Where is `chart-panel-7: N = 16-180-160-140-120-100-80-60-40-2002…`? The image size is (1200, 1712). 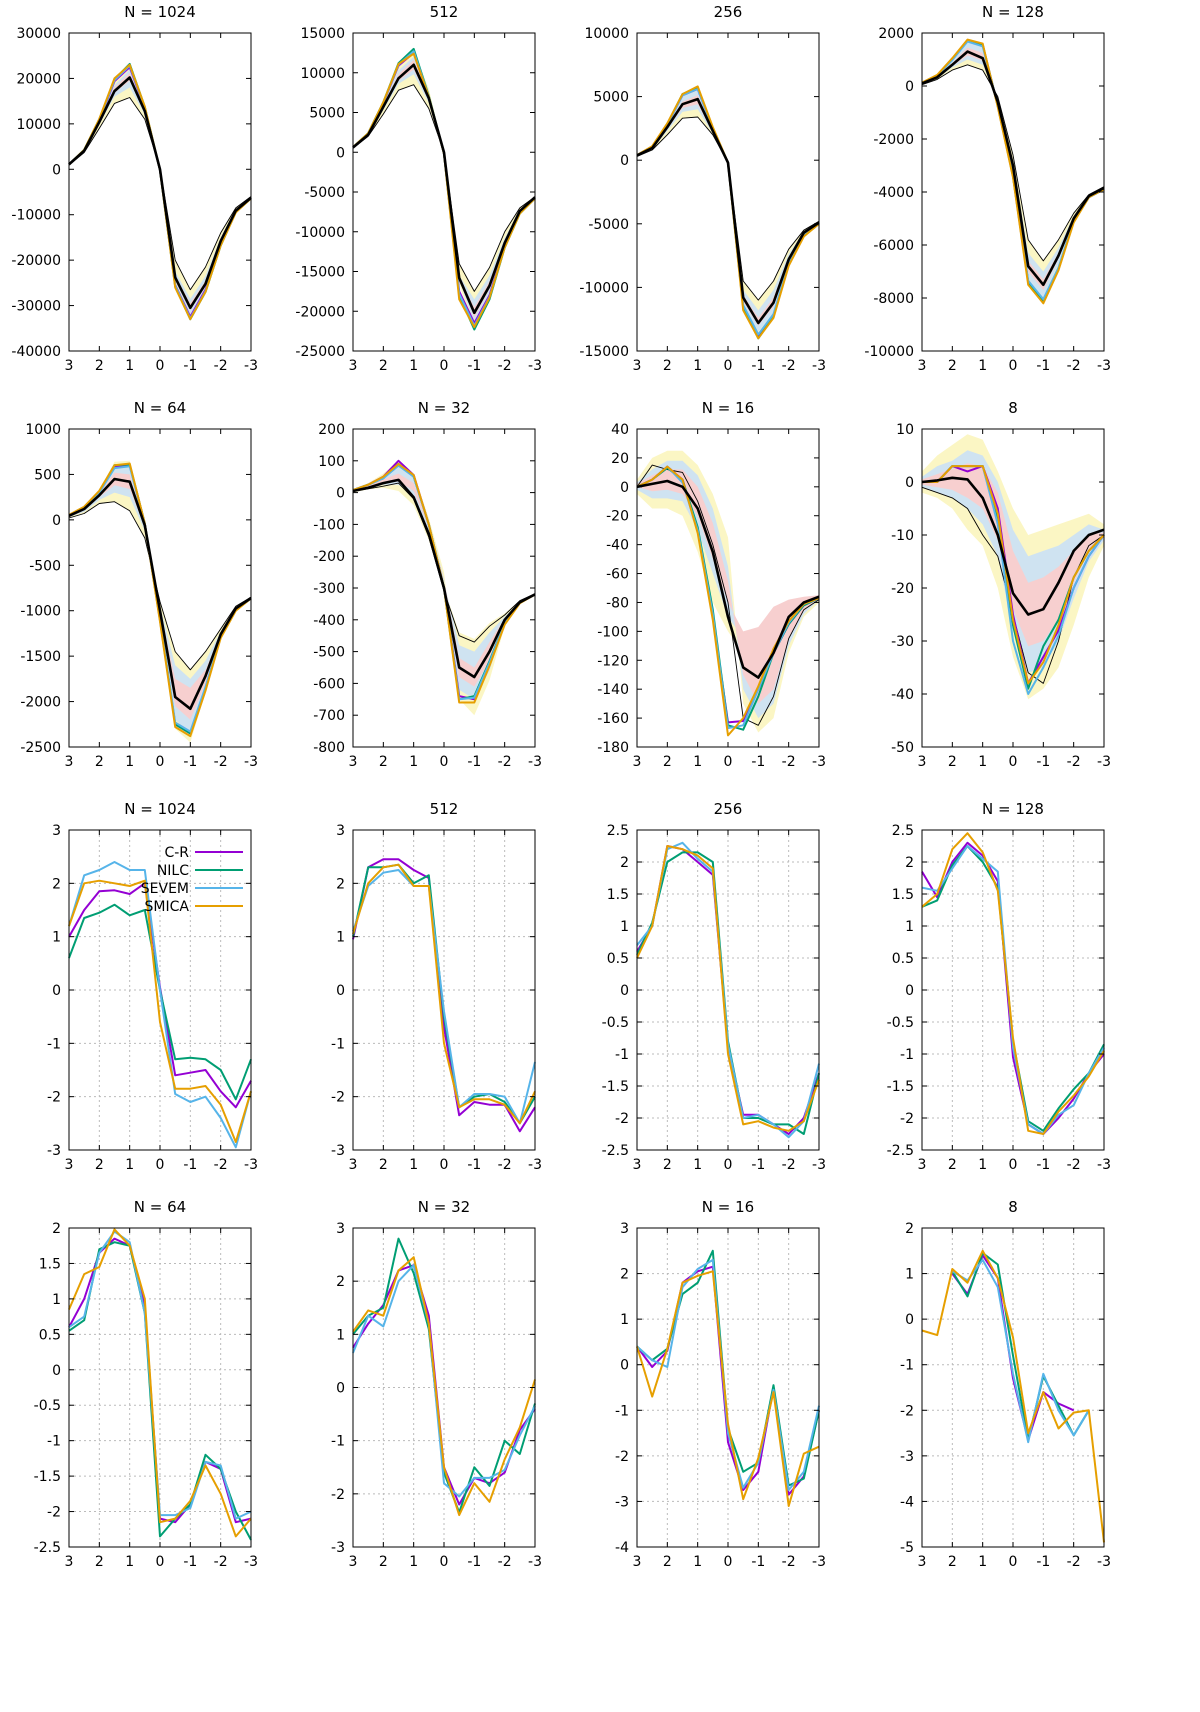 chart-panel-7: N = 16-180-160-140-120-100-80-60-40-2002… is located at coordinates (711, 584).